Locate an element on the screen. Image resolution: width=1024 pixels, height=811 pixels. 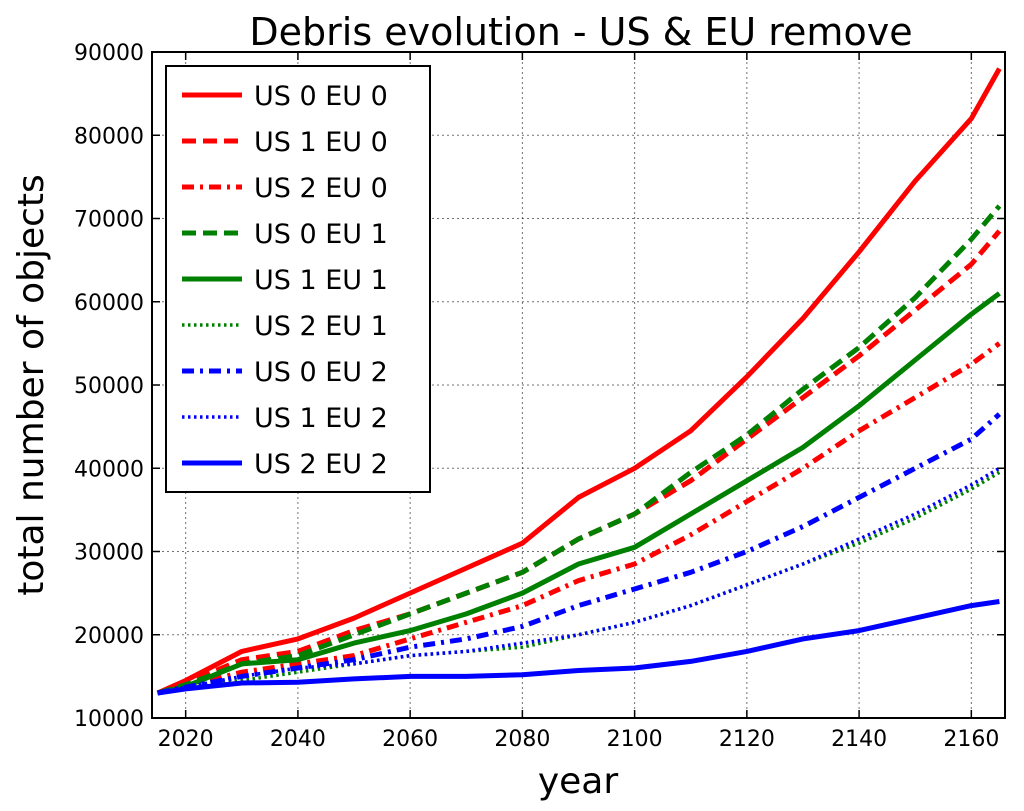
y-axis-label: total number of objects is located at coordinates (31, 385).